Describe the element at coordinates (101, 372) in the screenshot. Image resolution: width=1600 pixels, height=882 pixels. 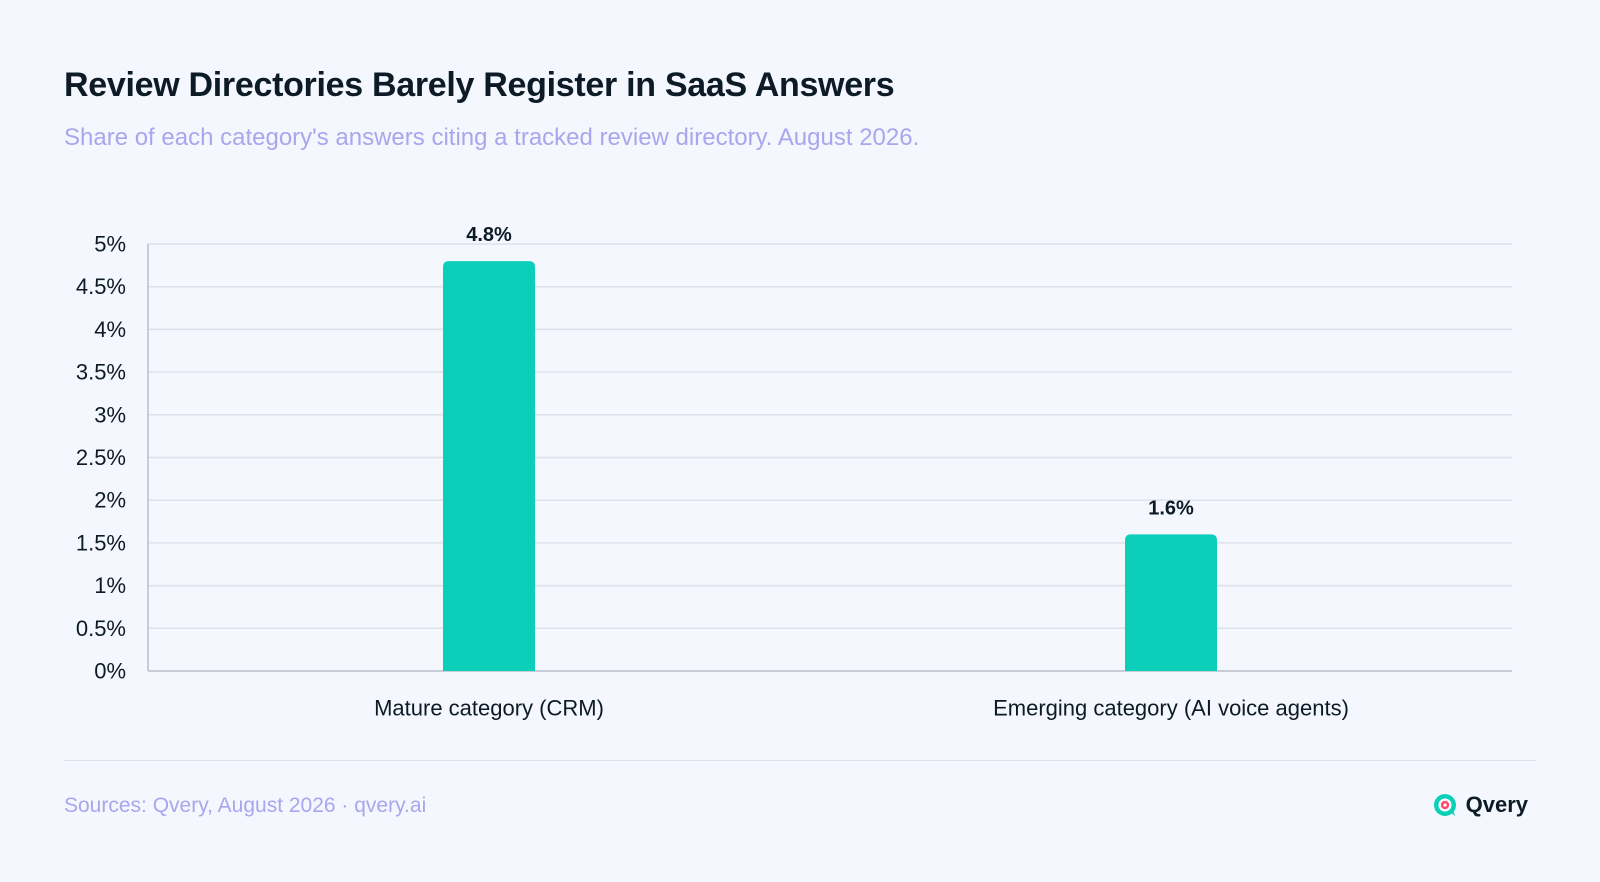
I see `y-tick-label: 3.5%` at that location.